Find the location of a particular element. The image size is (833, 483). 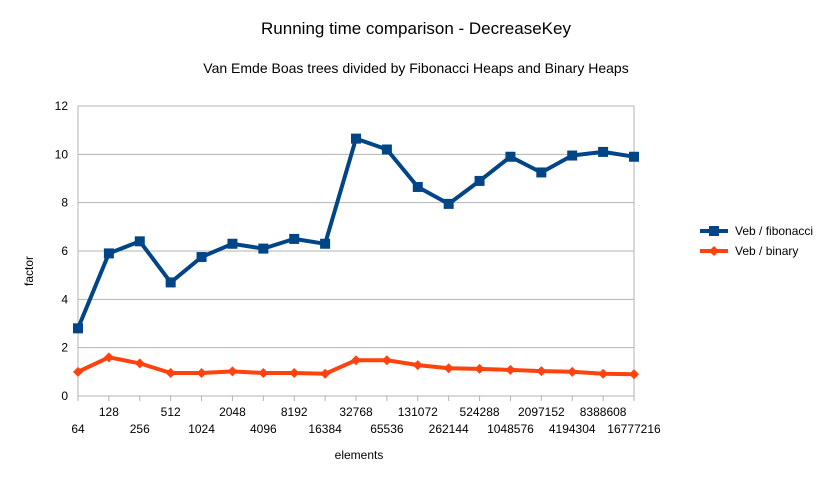

y-tick-label: 12 is located at coordinates (62, 106).